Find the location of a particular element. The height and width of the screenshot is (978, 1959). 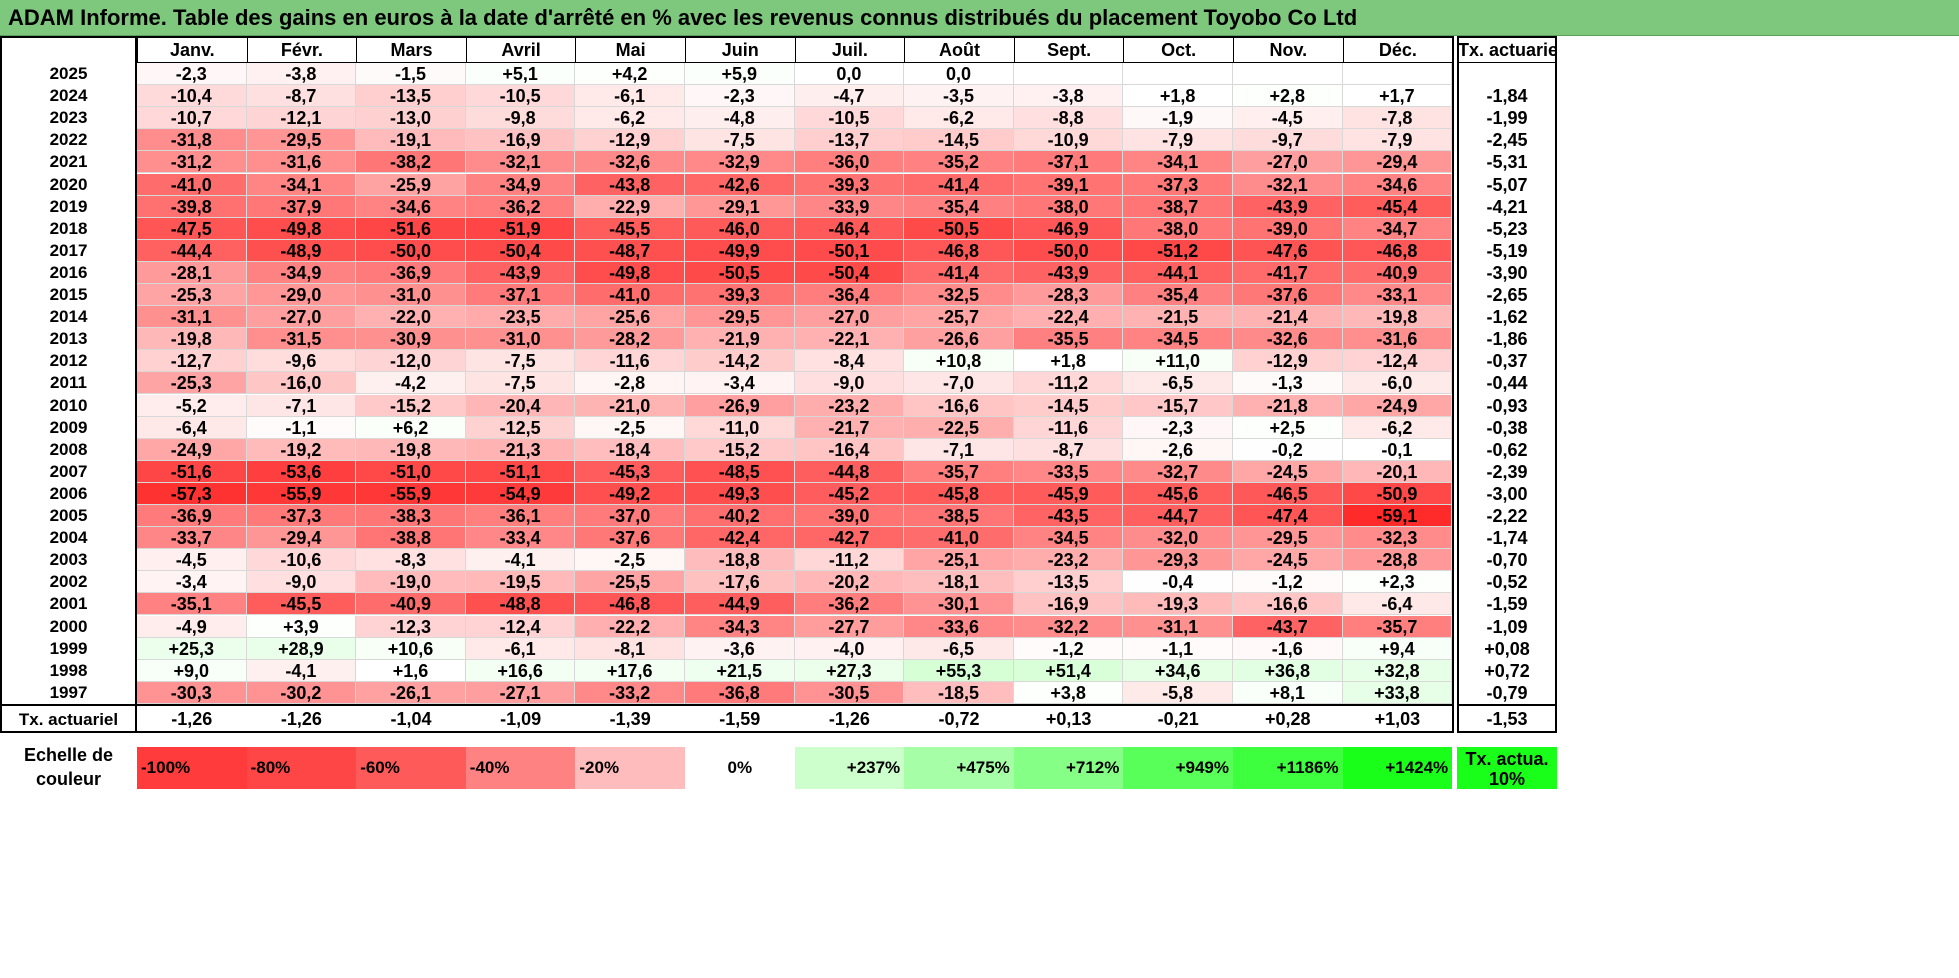

heatmap-cell: -38,7 is located at coordinates (1178, 206).